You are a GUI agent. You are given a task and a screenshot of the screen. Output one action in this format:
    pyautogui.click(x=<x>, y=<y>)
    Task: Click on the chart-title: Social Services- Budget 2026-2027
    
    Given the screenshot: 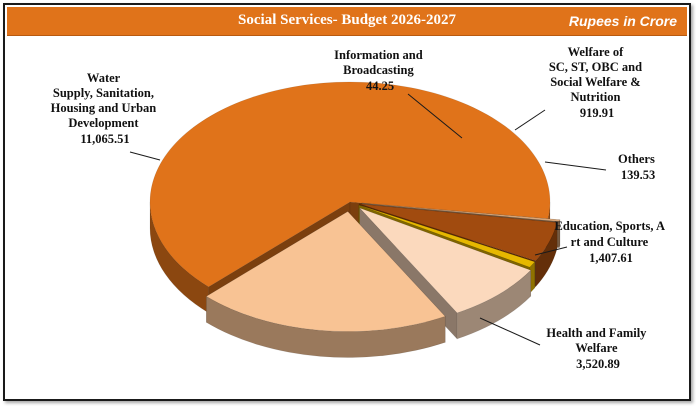 What is the action you would take?
    pyautogui.click(x=347, y=20)
    